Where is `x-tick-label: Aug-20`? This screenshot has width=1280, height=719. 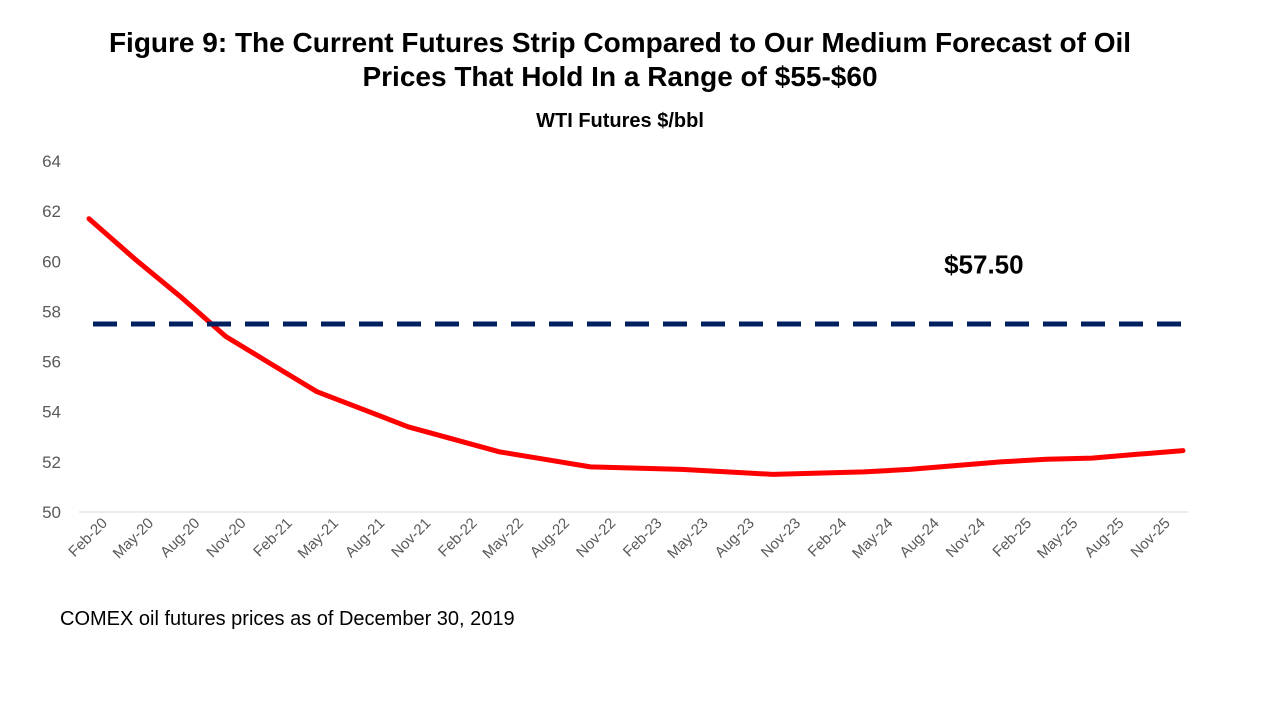 x-tick-label: Aug-20 is located at coordinates (180, 538).